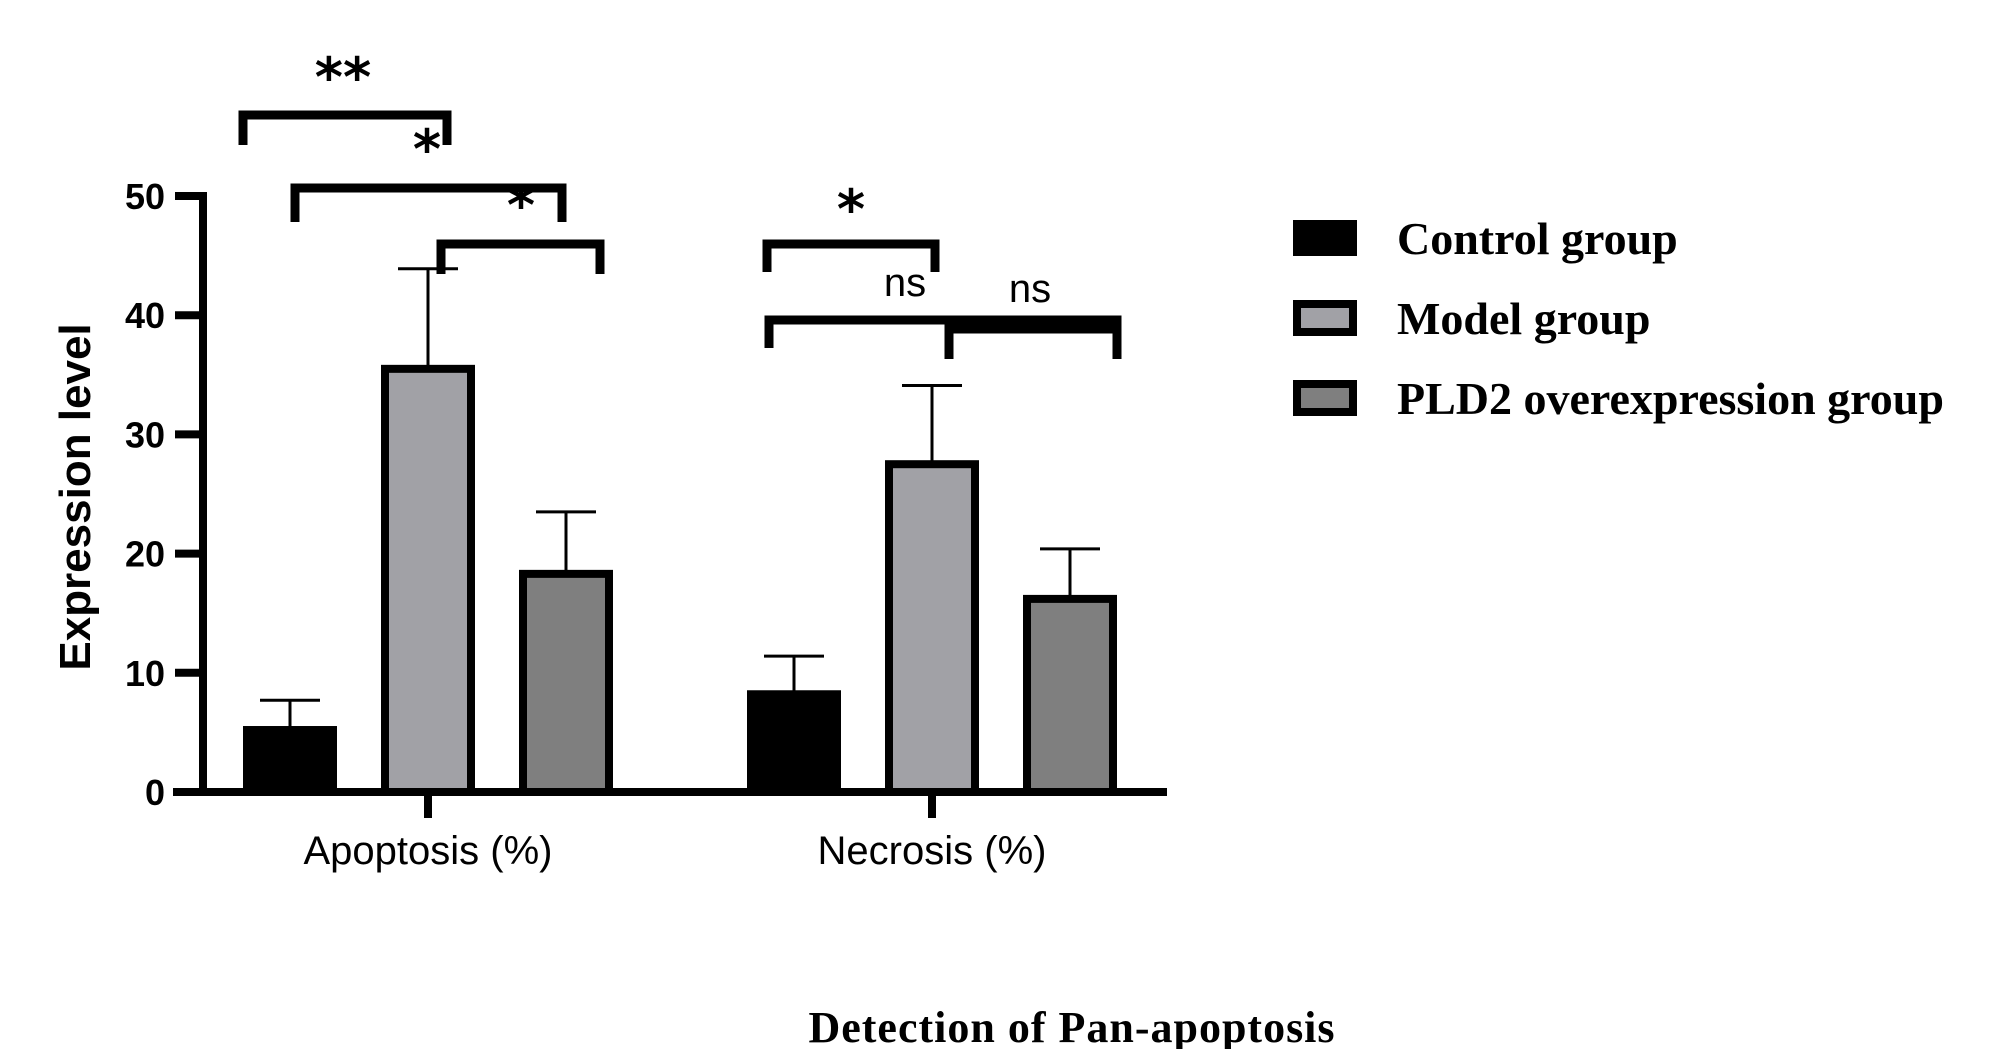 This screenshot has width=2008, height=1049. I want to click on y-axis-title: Expression level, so click(75, 496).